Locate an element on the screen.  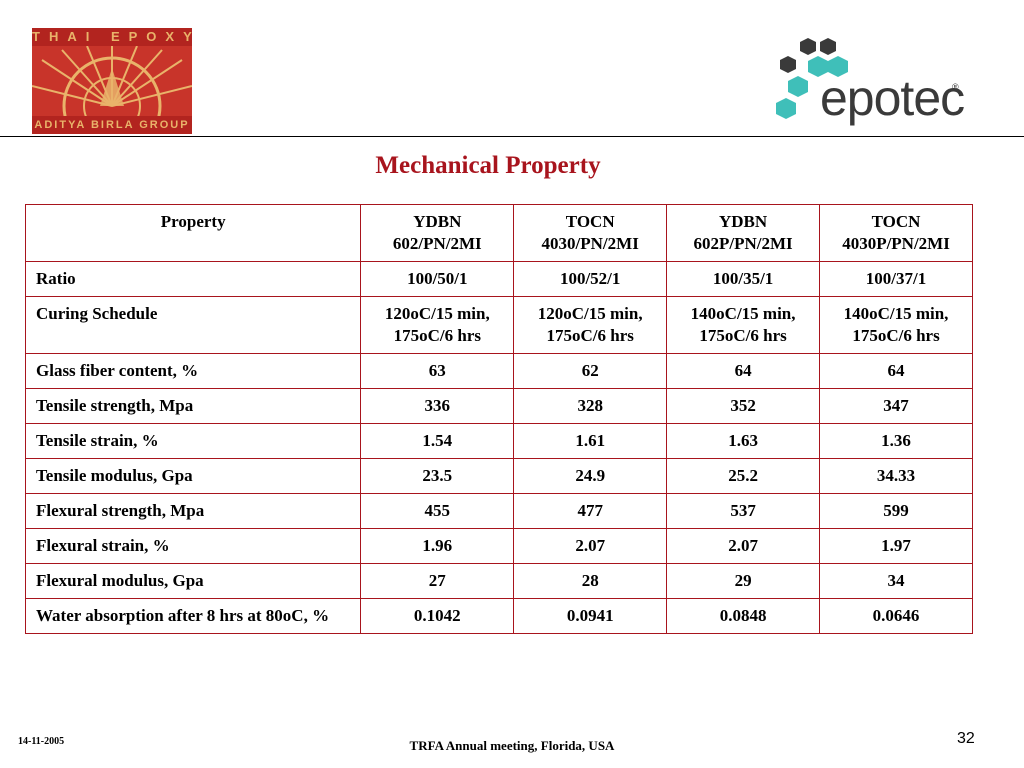
table-cell: 100/50/1 is located at coordinates (437, 279).